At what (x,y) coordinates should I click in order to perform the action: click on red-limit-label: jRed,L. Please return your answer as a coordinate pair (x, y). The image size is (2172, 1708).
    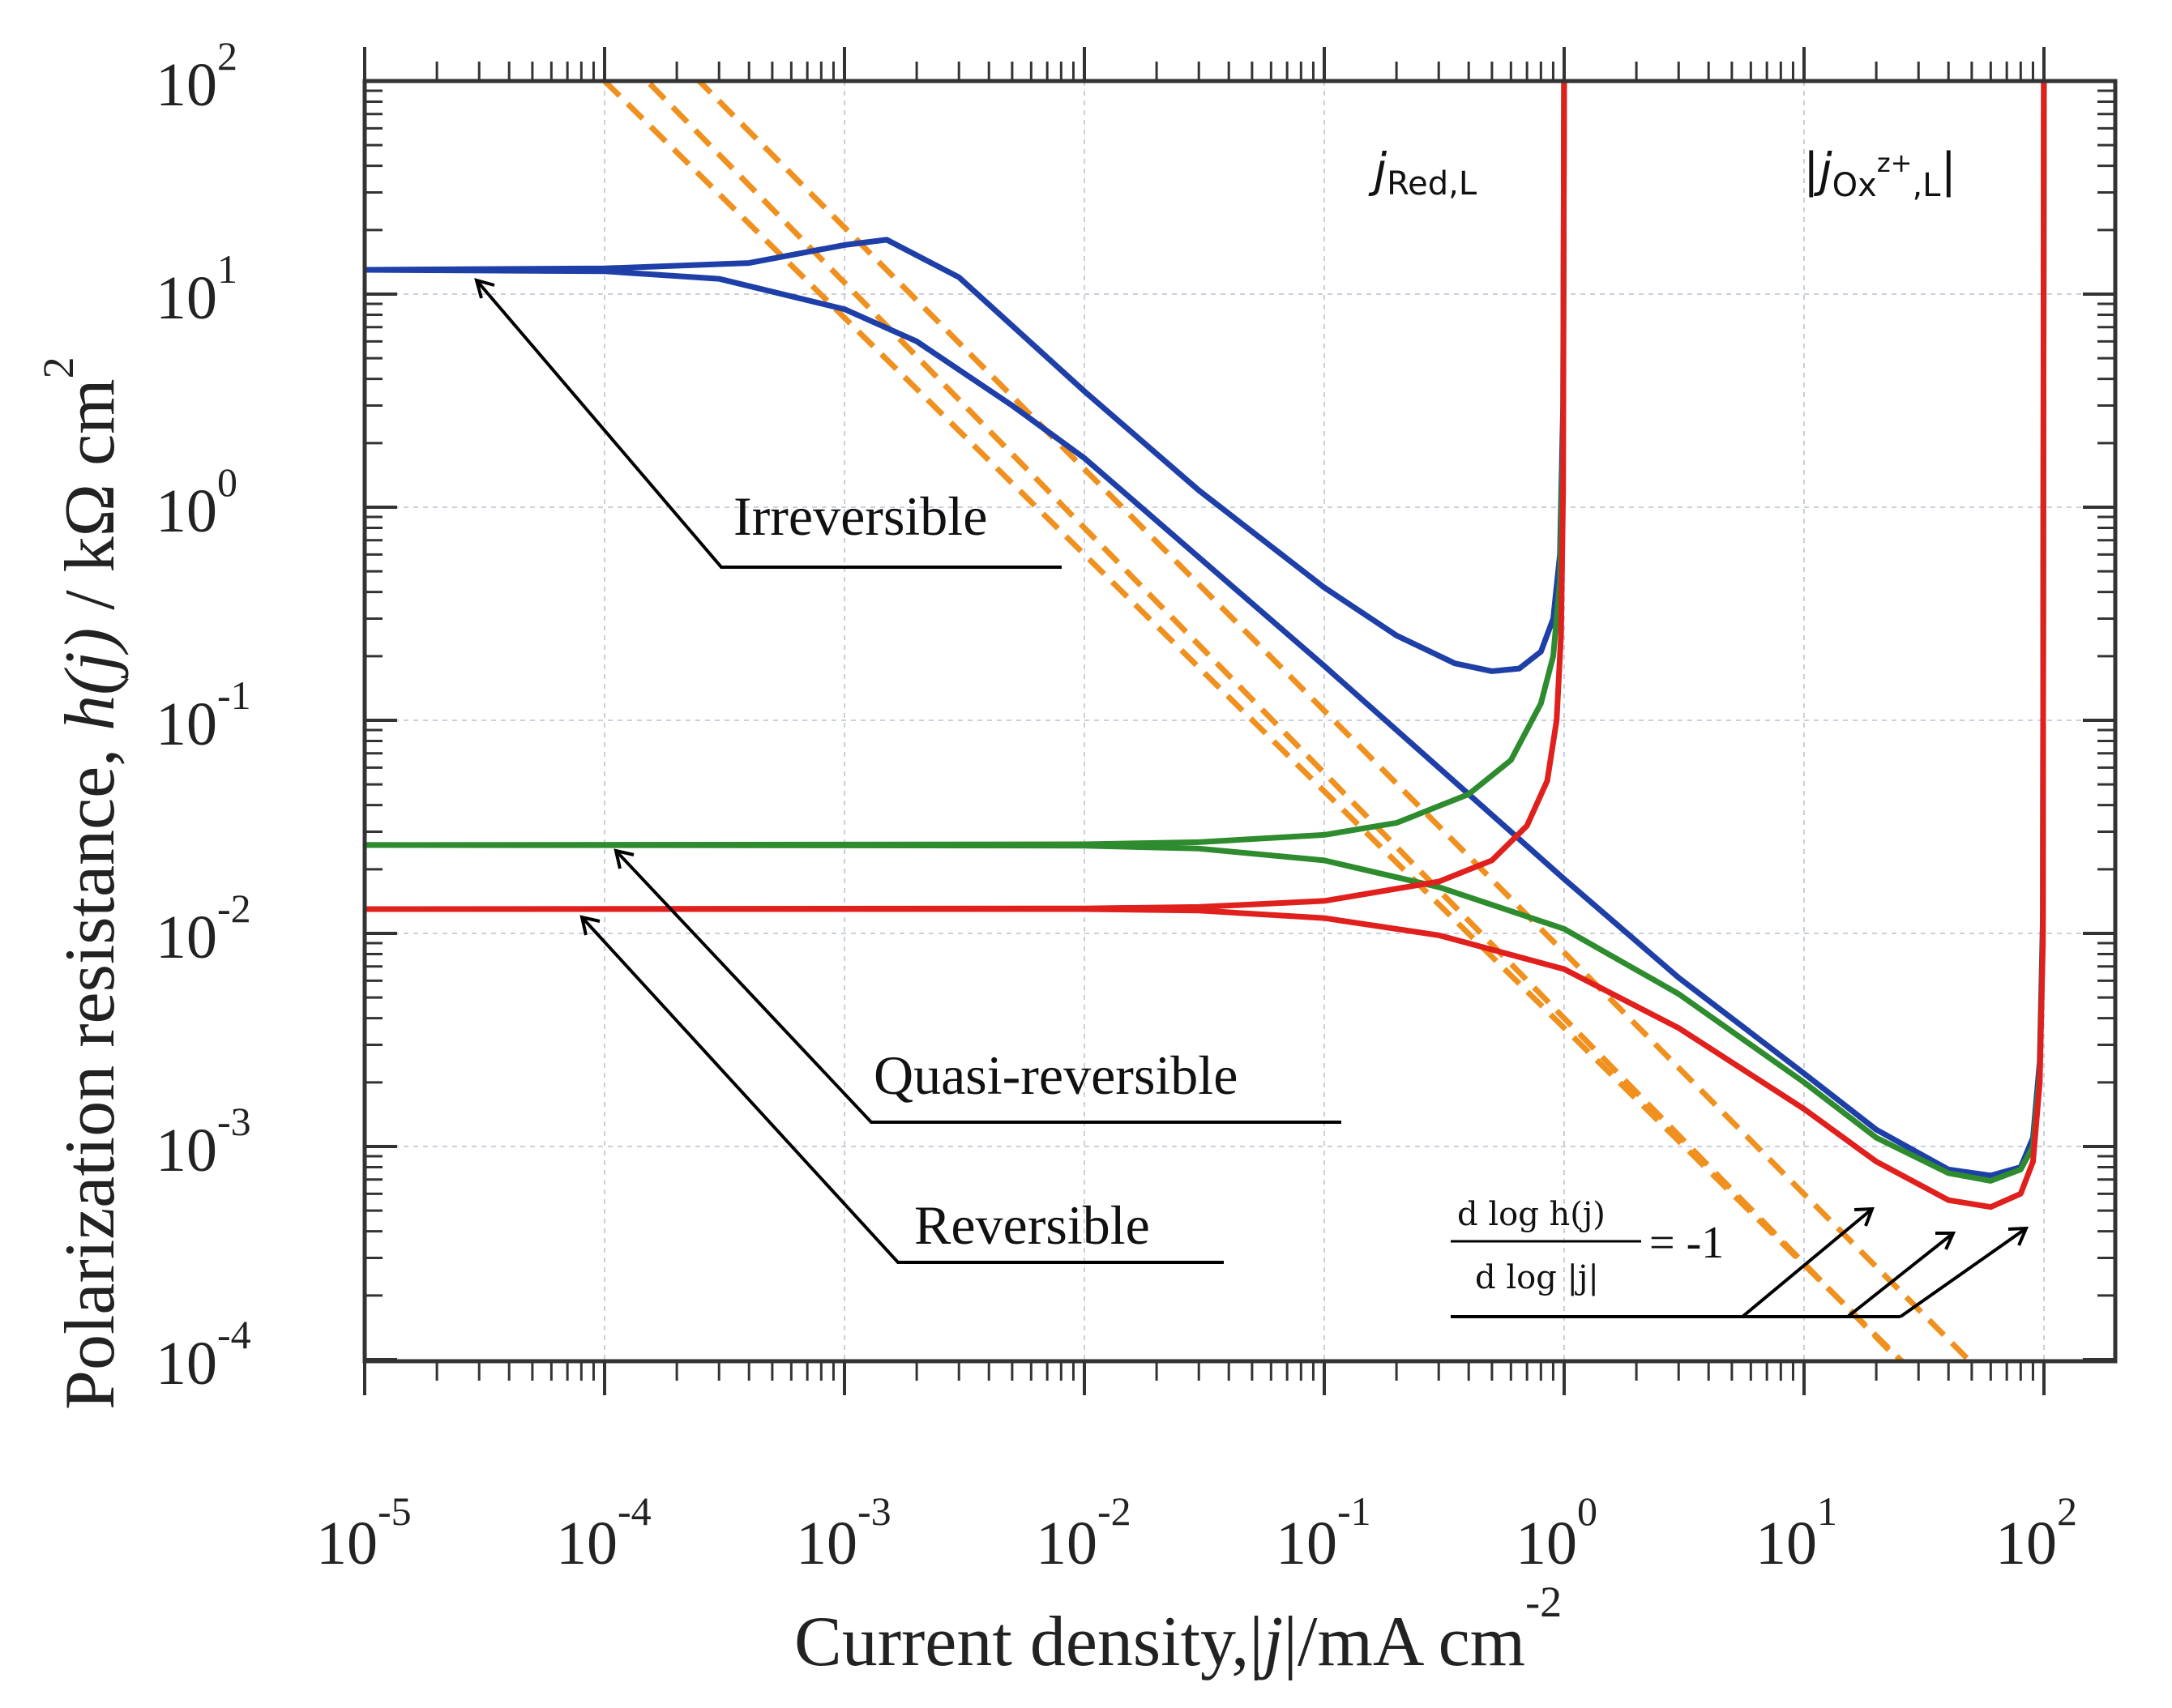
    Looking at the image, I should click on (1422, 173).